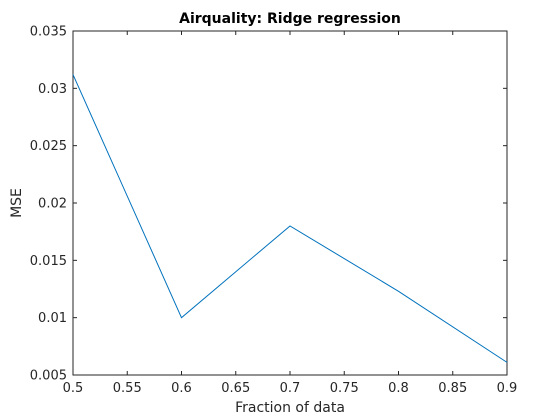 The image size is (560, 420). I want to click on chart-title: Airquality: Ridge regression, so click(290, 19).